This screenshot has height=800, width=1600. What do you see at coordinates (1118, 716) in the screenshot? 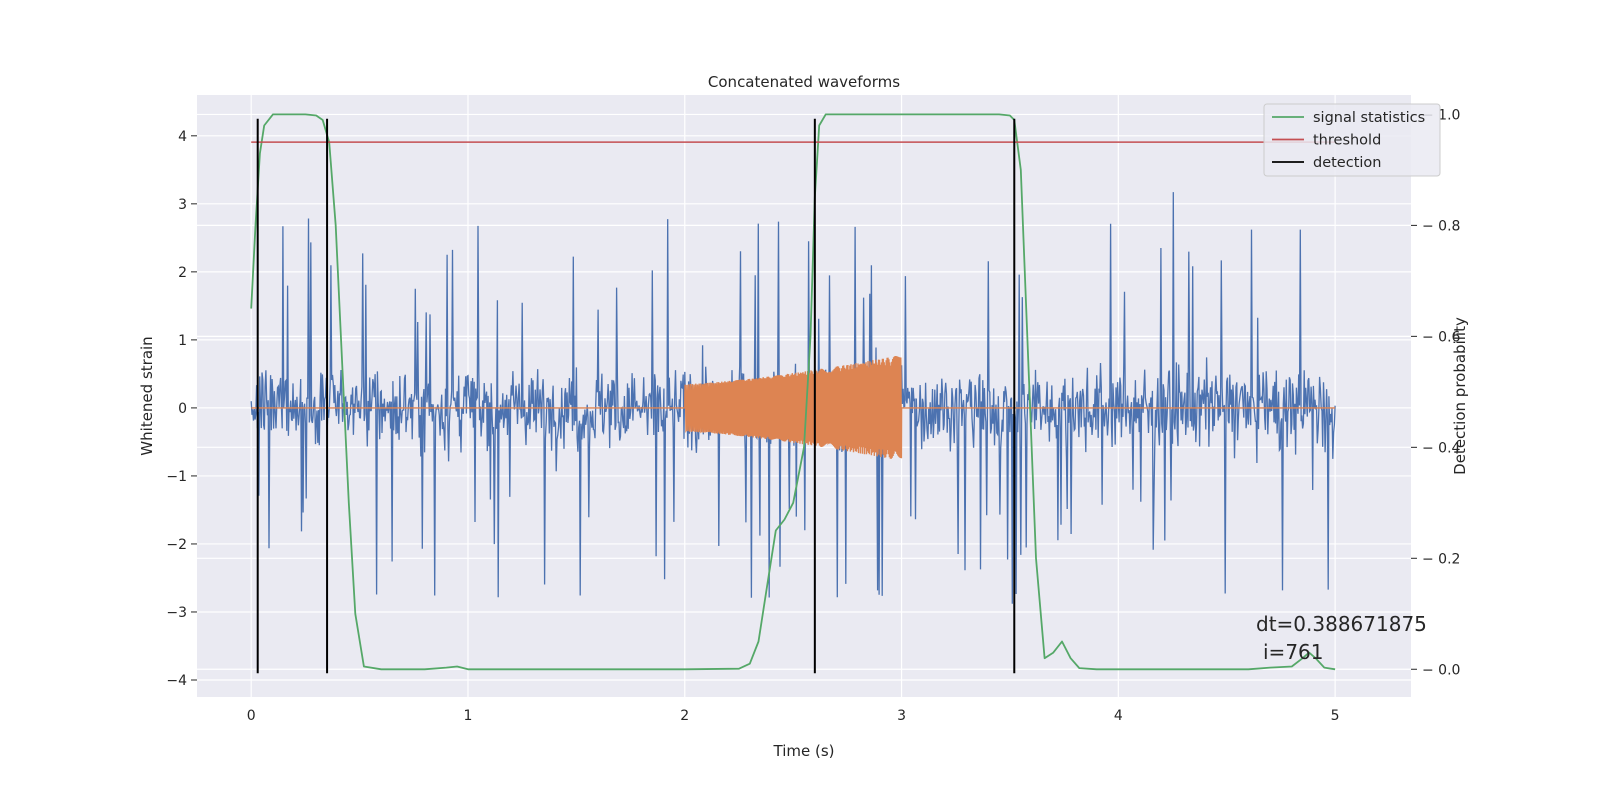
I see `x-tick-label: 4` at bounding box center [1118, 716].